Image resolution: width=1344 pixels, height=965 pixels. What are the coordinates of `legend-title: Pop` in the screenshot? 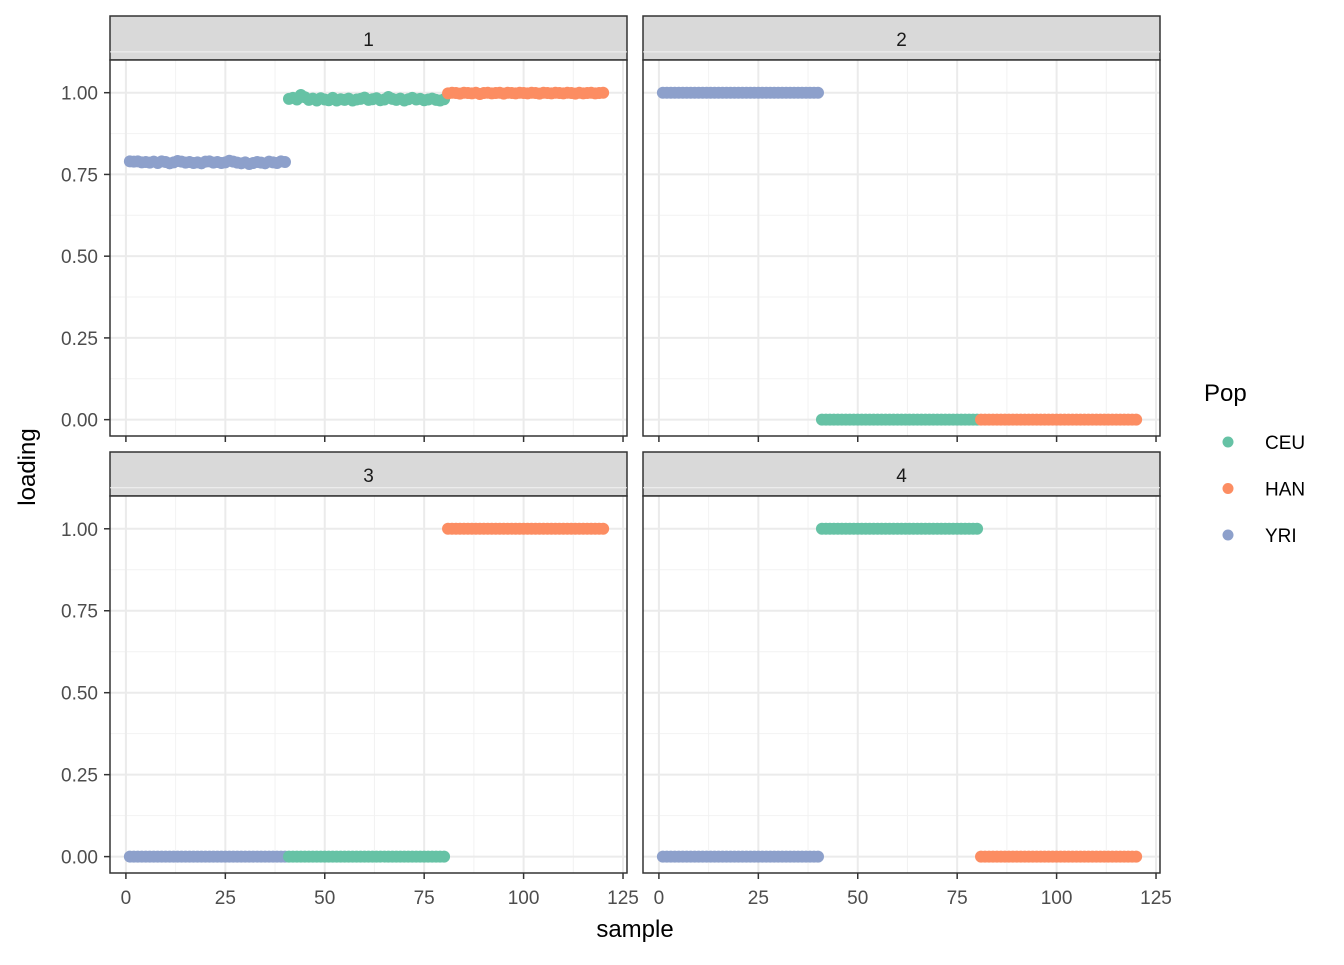 It's located at (1225, 393).